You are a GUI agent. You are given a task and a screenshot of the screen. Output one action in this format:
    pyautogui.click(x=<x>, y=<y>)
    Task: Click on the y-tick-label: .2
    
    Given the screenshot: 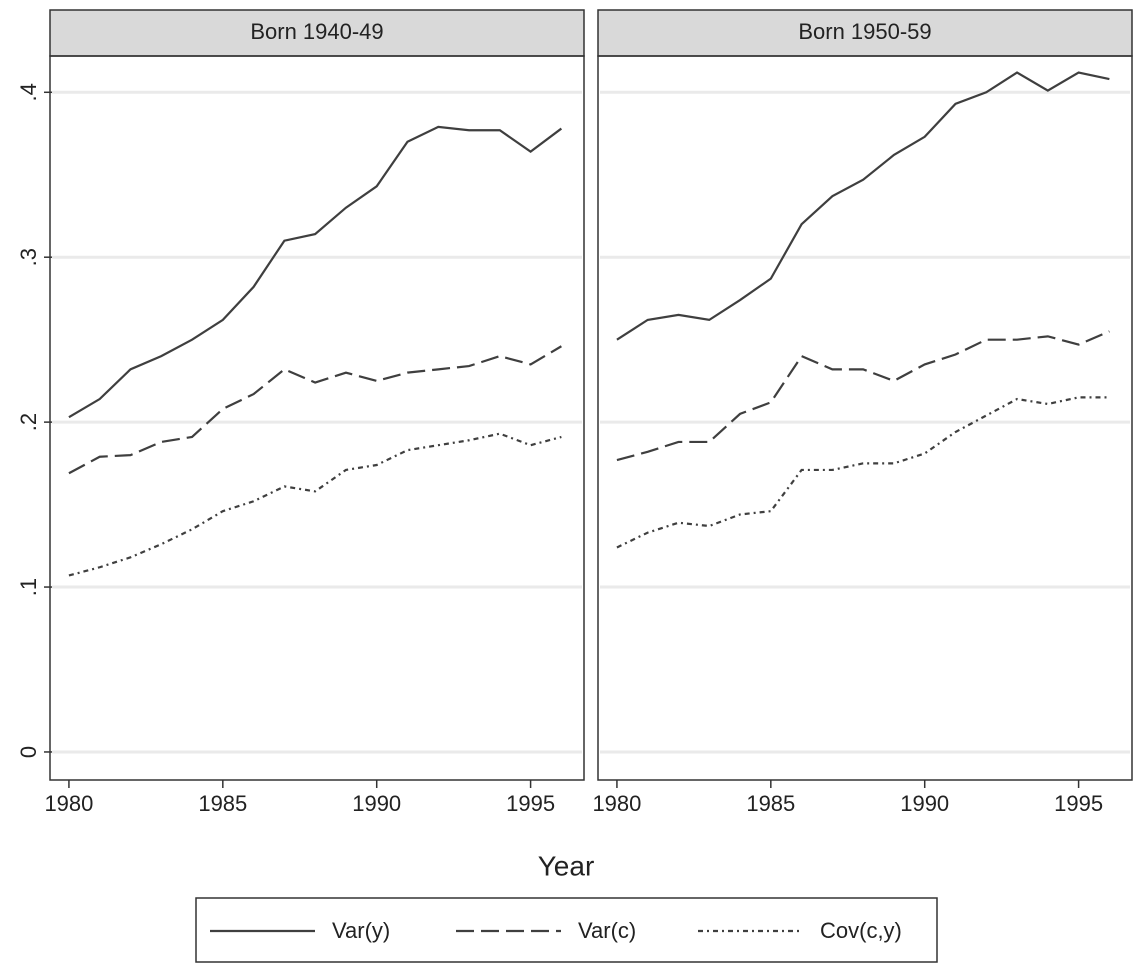 What is the action you would take?
    pyautogui.click(x=28, y=422)
    